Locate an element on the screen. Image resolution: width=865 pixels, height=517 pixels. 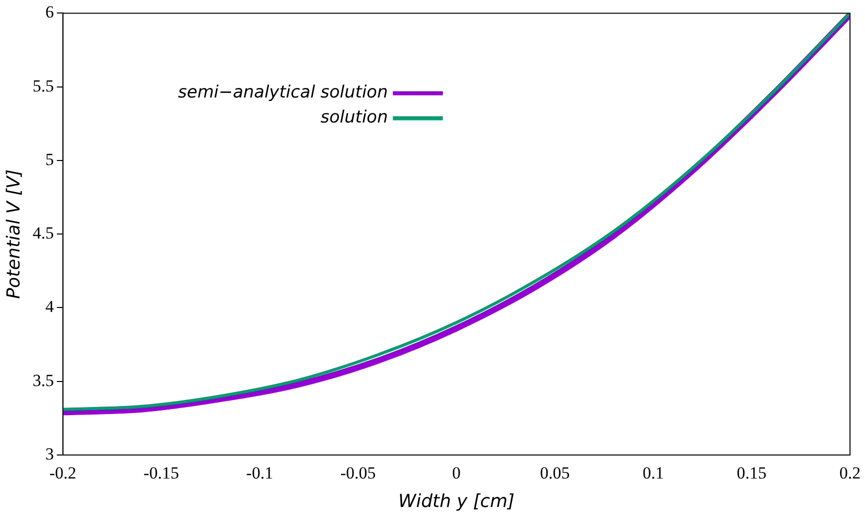
y-tick-label: 5 is located at coordinates (49, 159).